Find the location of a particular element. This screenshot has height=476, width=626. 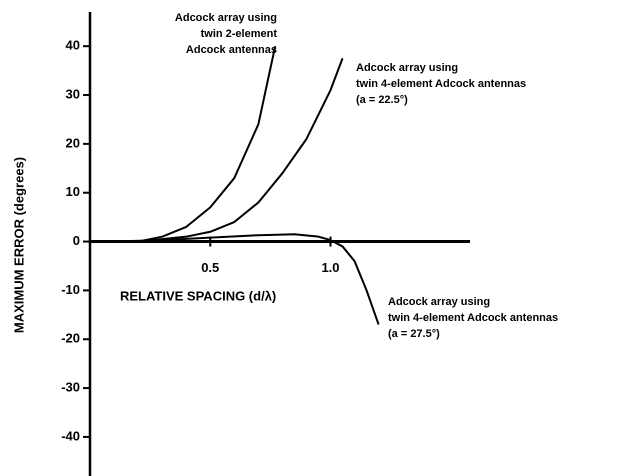

y-tick-label: -10 is located at coordinates (70, 289).